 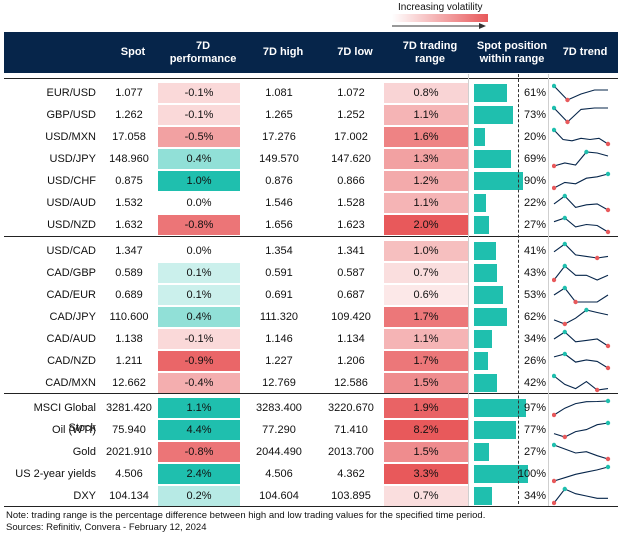 What do you see at coordinates (534, 273) in the screenshot?
I see `position-value: 43%` at bounding box center [534, 273].